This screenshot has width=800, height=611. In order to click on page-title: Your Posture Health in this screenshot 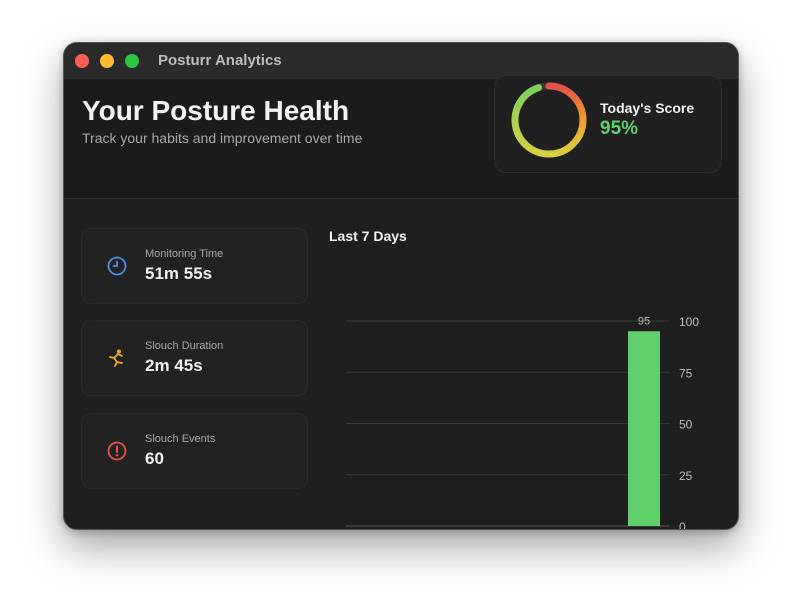, I will do `click(216, 110)`.